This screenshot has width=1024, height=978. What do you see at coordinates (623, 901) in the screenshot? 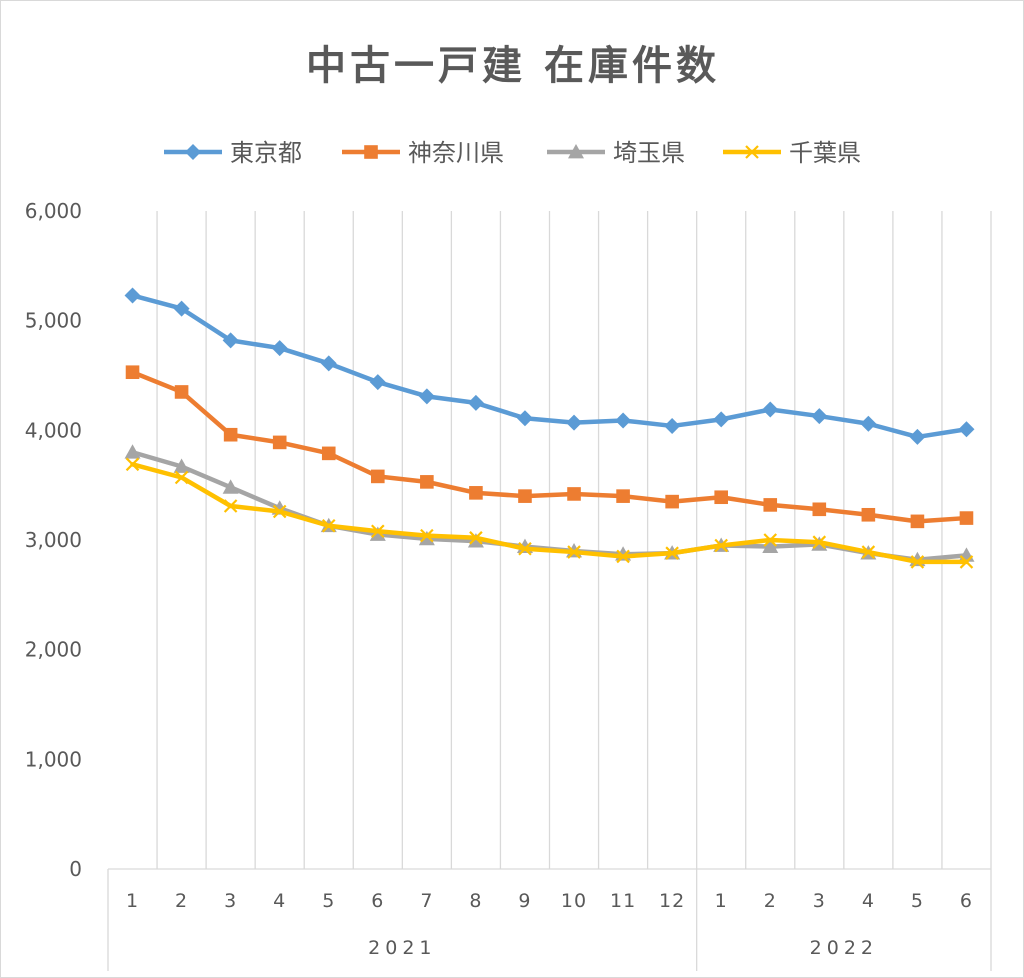
I see `x-tick-label: 11` at bounding box center [623, 901].